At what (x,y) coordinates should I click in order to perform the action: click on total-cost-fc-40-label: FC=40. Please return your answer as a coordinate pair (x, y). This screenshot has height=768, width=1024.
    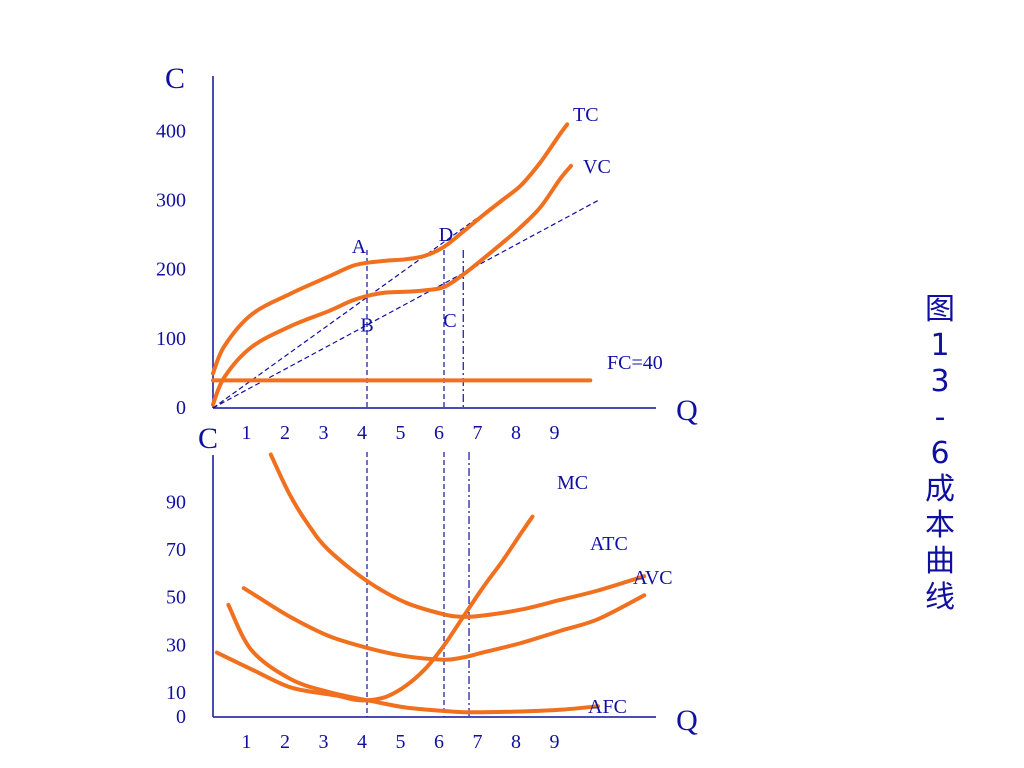
    Looking at the image, I should click on (635, 363).